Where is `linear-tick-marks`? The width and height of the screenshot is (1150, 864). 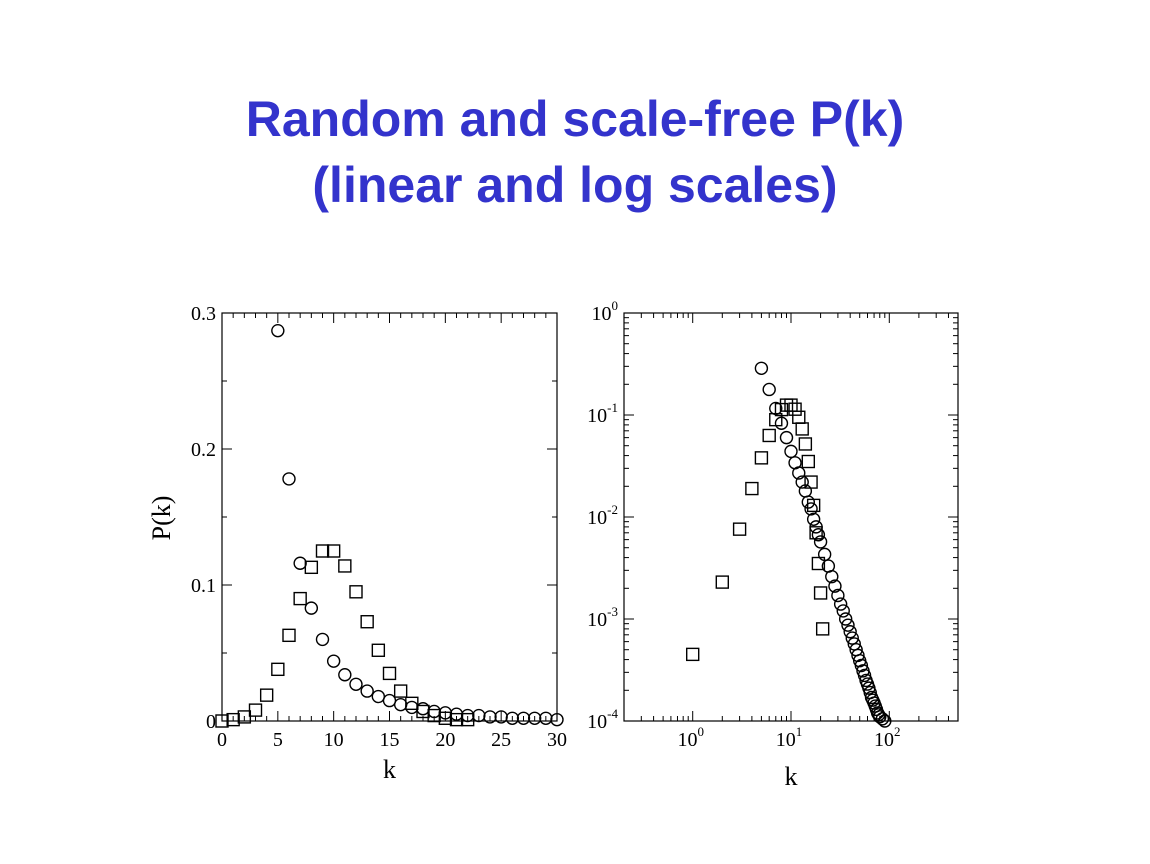 linear-tick-marks is located at coordinates (389, 517).